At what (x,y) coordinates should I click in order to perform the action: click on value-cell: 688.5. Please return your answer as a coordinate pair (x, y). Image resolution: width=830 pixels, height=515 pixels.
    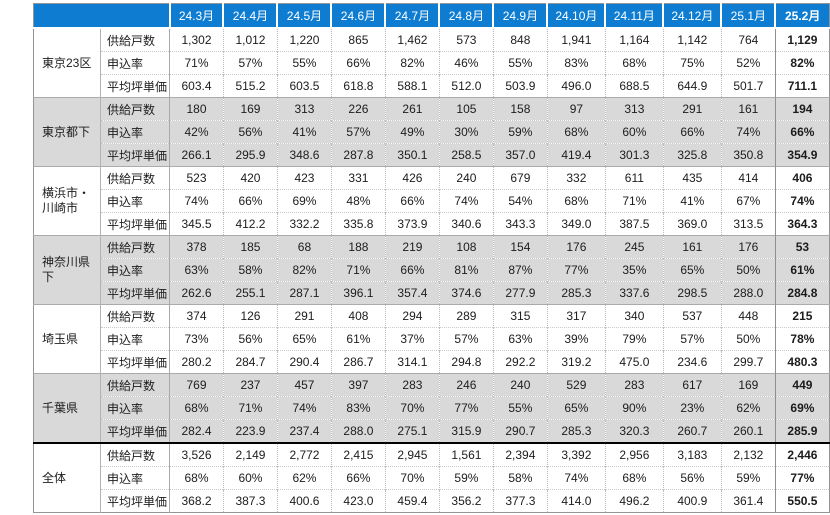
    Looking at the image, I should click on (634, 86).